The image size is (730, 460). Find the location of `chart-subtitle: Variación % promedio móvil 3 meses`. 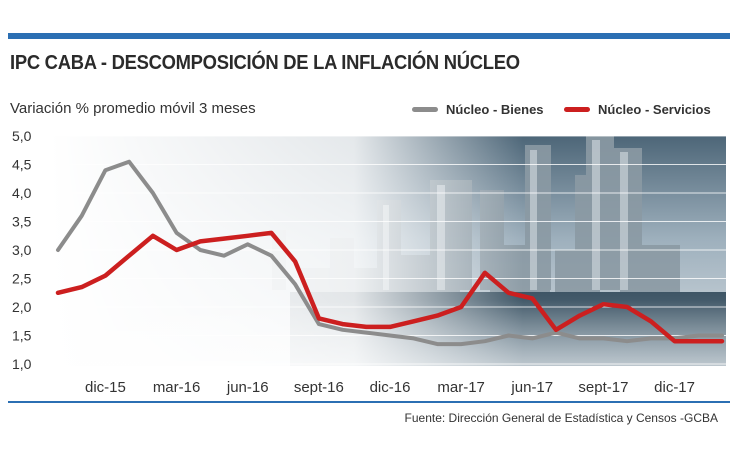

chart-subtitle: Variación % promedio móvil 3 meses is located at coordinates (133, 108).